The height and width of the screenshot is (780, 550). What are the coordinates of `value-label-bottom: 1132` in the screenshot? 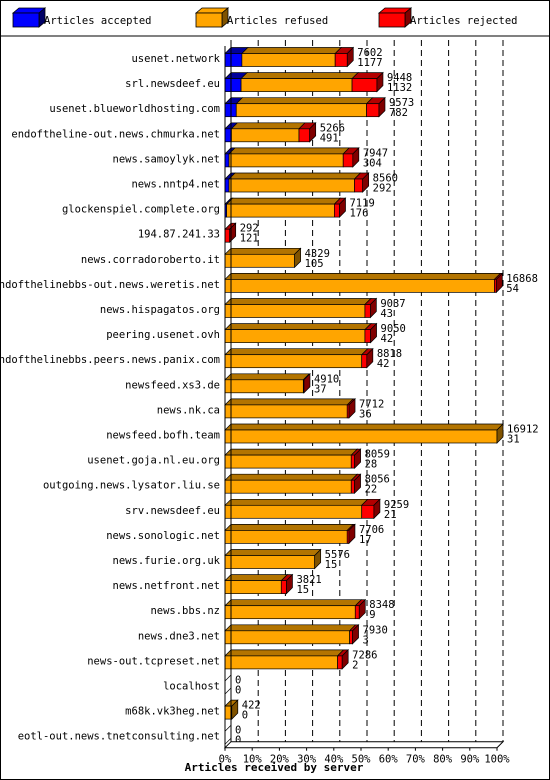 It's located at (399, 88).